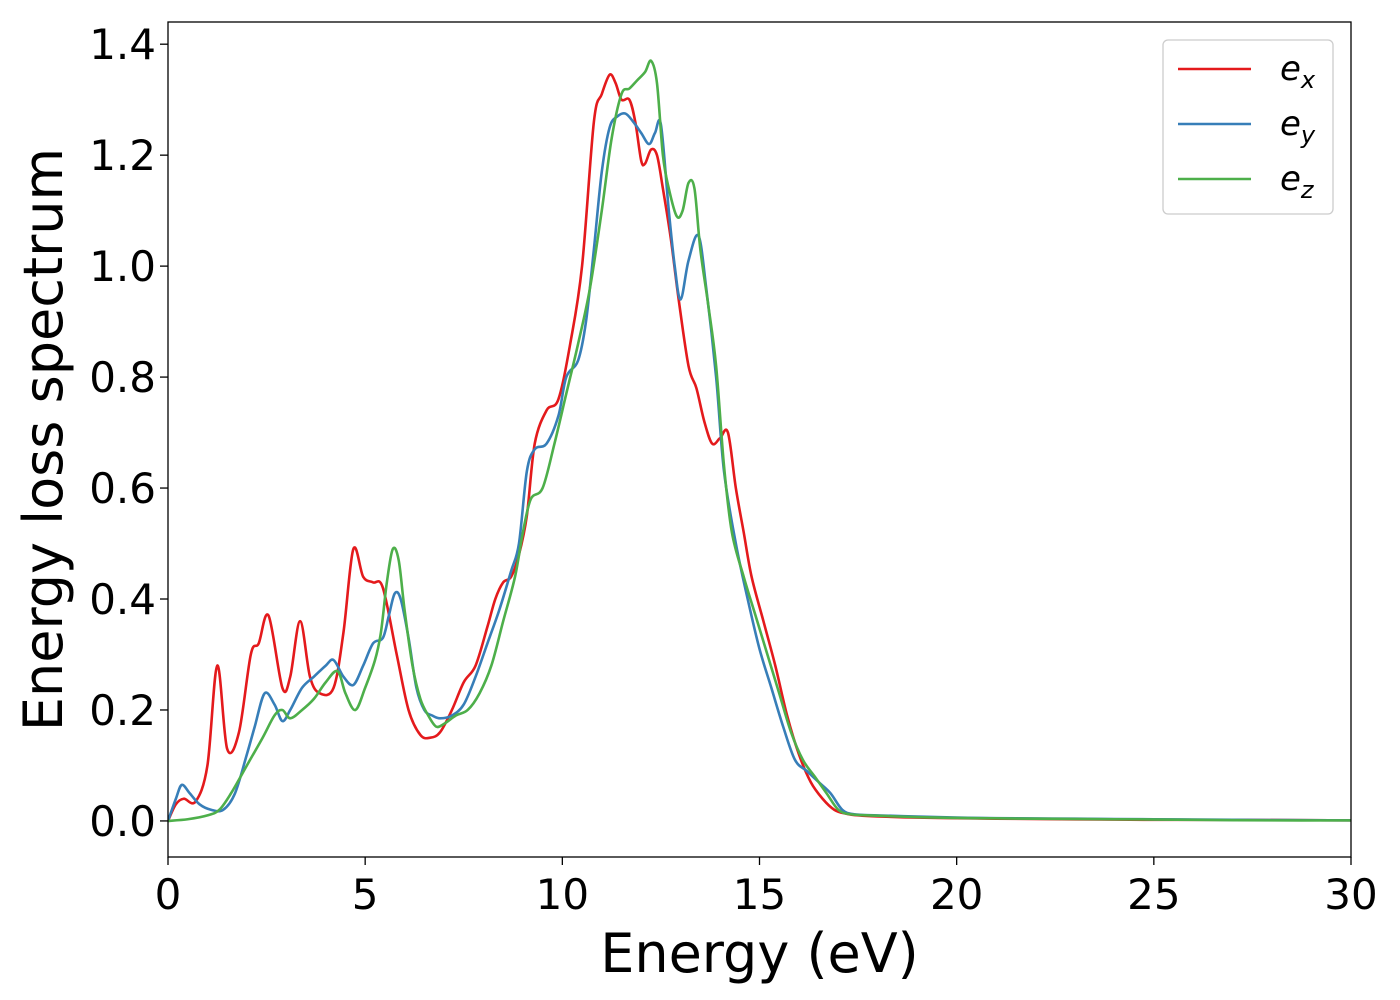 The height and width of the screenshot is (1000, 1400). What do you see at coordinates (122, 710) in the screenshot?
I see `y-tick-label: 0.2` at bounding box center [122, 710].